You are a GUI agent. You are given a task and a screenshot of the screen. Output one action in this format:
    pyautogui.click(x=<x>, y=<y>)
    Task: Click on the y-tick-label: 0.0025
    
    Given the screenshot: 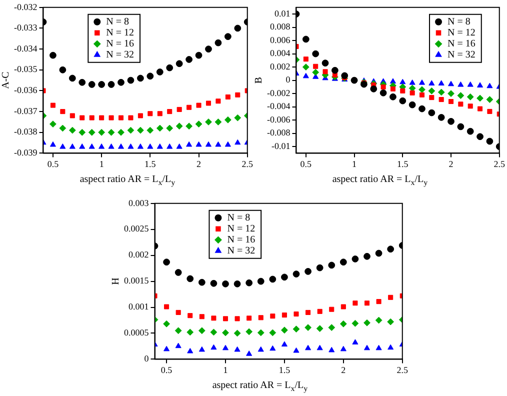 What is the action you would take?
    pyautogui.click(x=137, y=229)
    